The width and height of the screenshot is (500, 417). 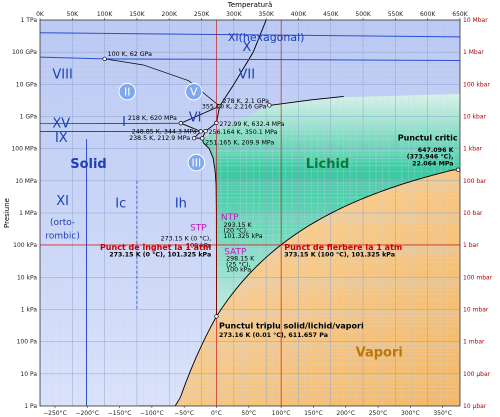 What do you see at coordinates (181, 203) in the screenshot?
I see `phase-label-ih: Ih` at bounding box center [181, 203].